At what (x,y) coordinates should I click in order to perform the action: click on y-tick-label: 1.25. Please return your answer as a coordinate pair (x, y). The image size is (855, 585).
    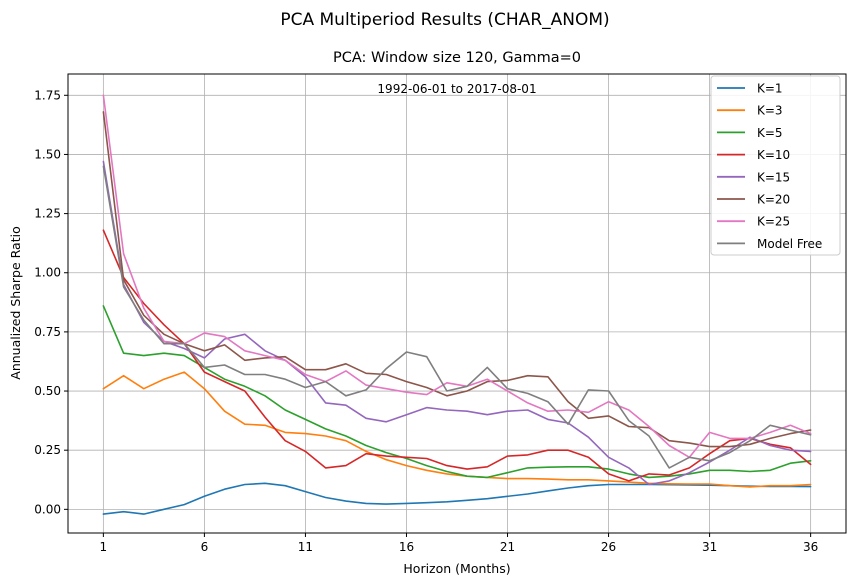
    Looking at the image, I should click on (47, 214).